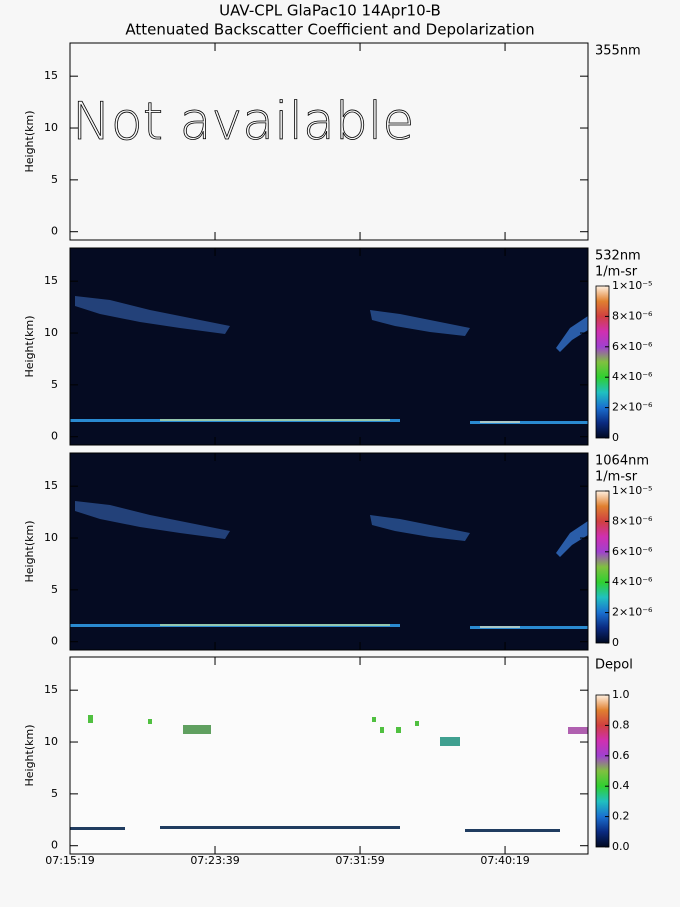 This screenshot has height=907, width=680. I want to click on panel-label: 532nm, so click(618, 256).